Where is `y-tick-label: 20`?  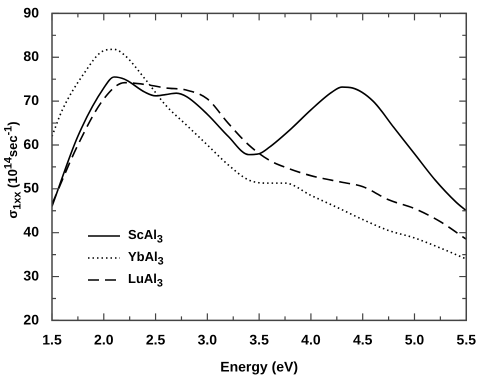
y-tick-label: 20 is located at coordinates (31, 319).